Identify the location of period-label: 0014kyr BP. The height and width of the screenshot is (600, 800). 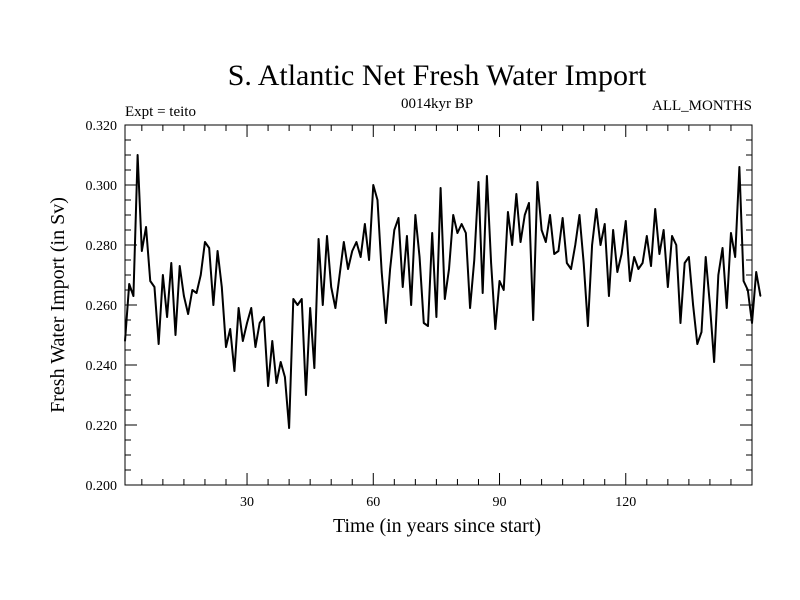
(437, 104).